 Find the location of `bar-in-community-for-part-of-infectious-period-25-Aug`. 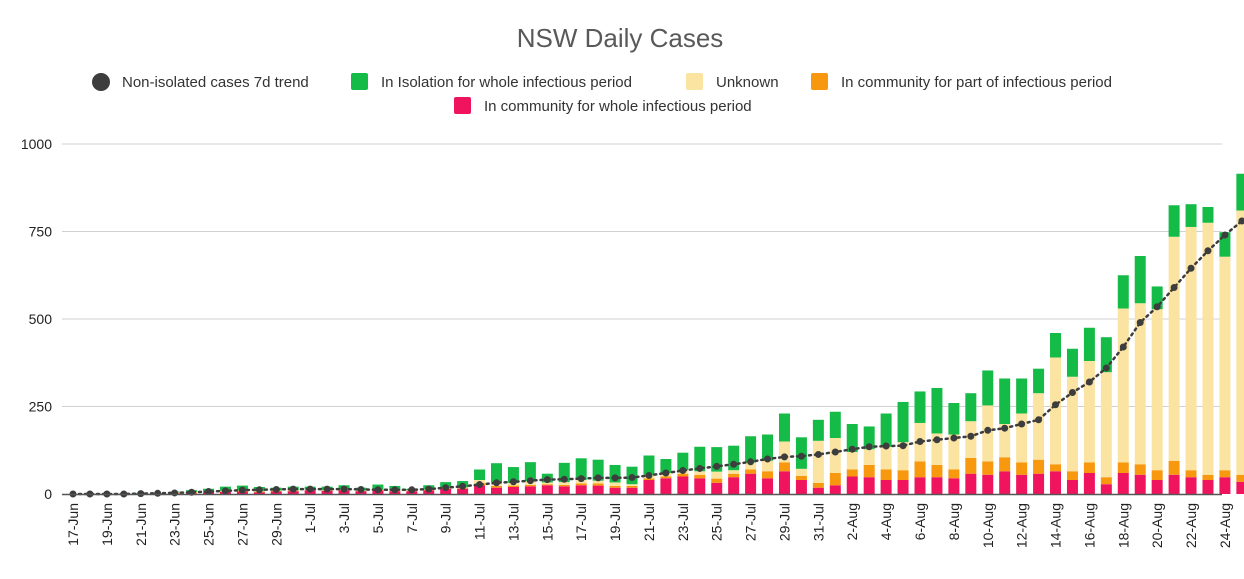

bar-in-community-for-part-of-infectious-period-25-Aug is located at coordinates (1240, 478).